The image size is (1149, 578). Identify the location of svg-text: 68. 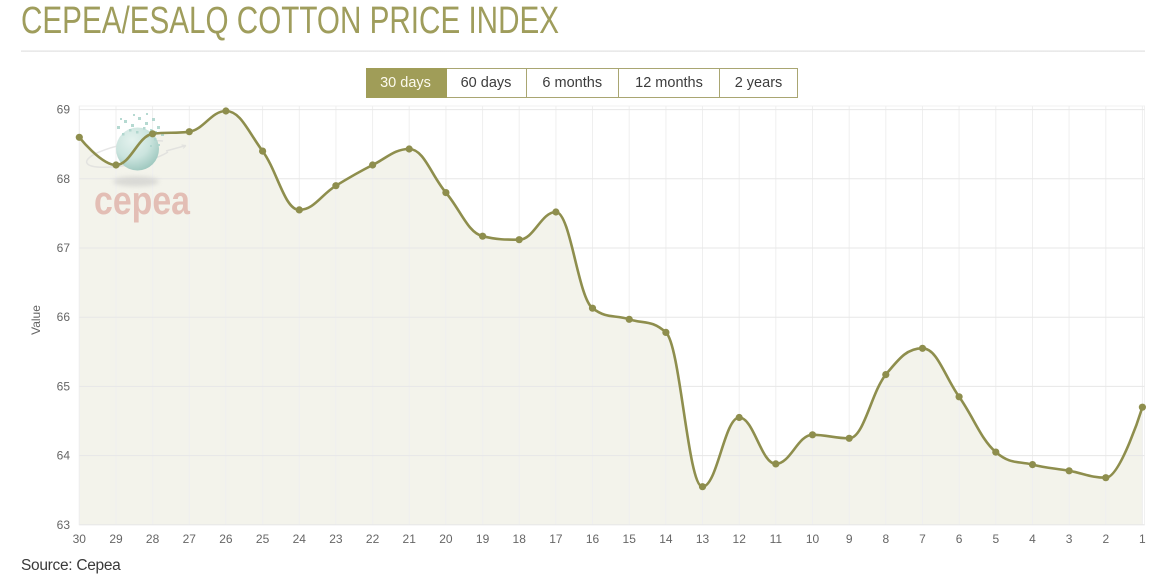
(64, 179).